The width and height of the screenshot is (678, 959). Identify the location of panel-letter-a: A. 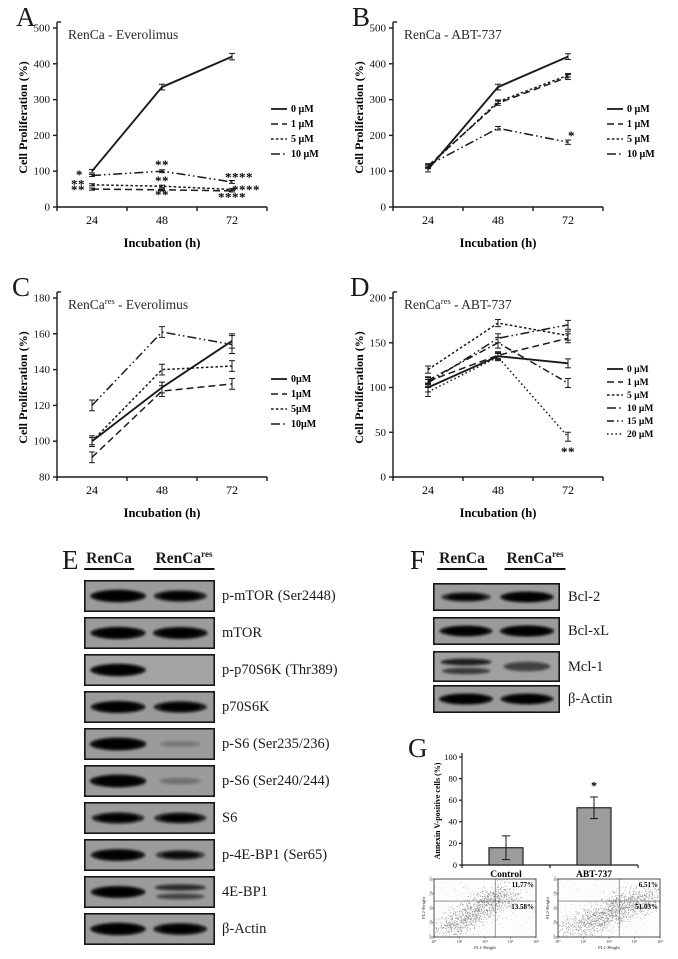
(26, 17).